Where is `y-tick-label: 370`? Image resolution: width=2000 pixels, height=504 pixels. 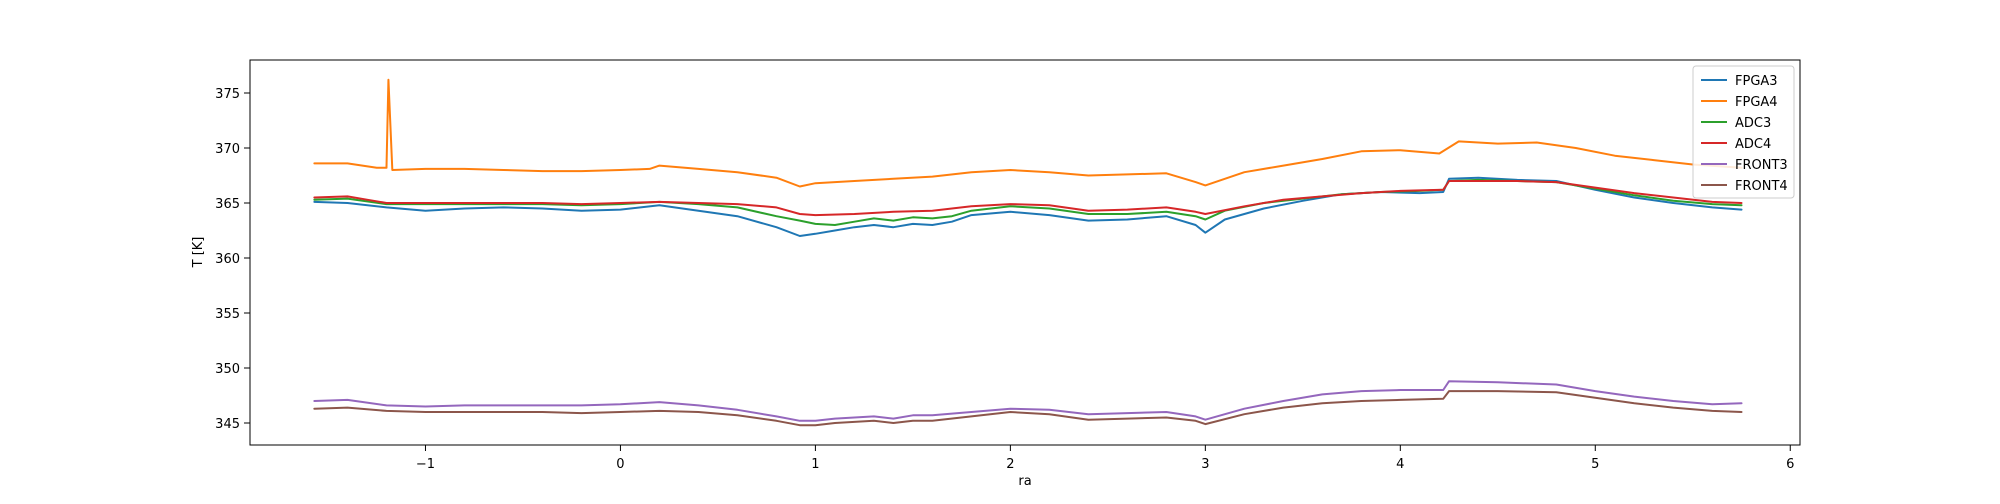 y-tick-label: 370 is located at coordinates (227, 149).